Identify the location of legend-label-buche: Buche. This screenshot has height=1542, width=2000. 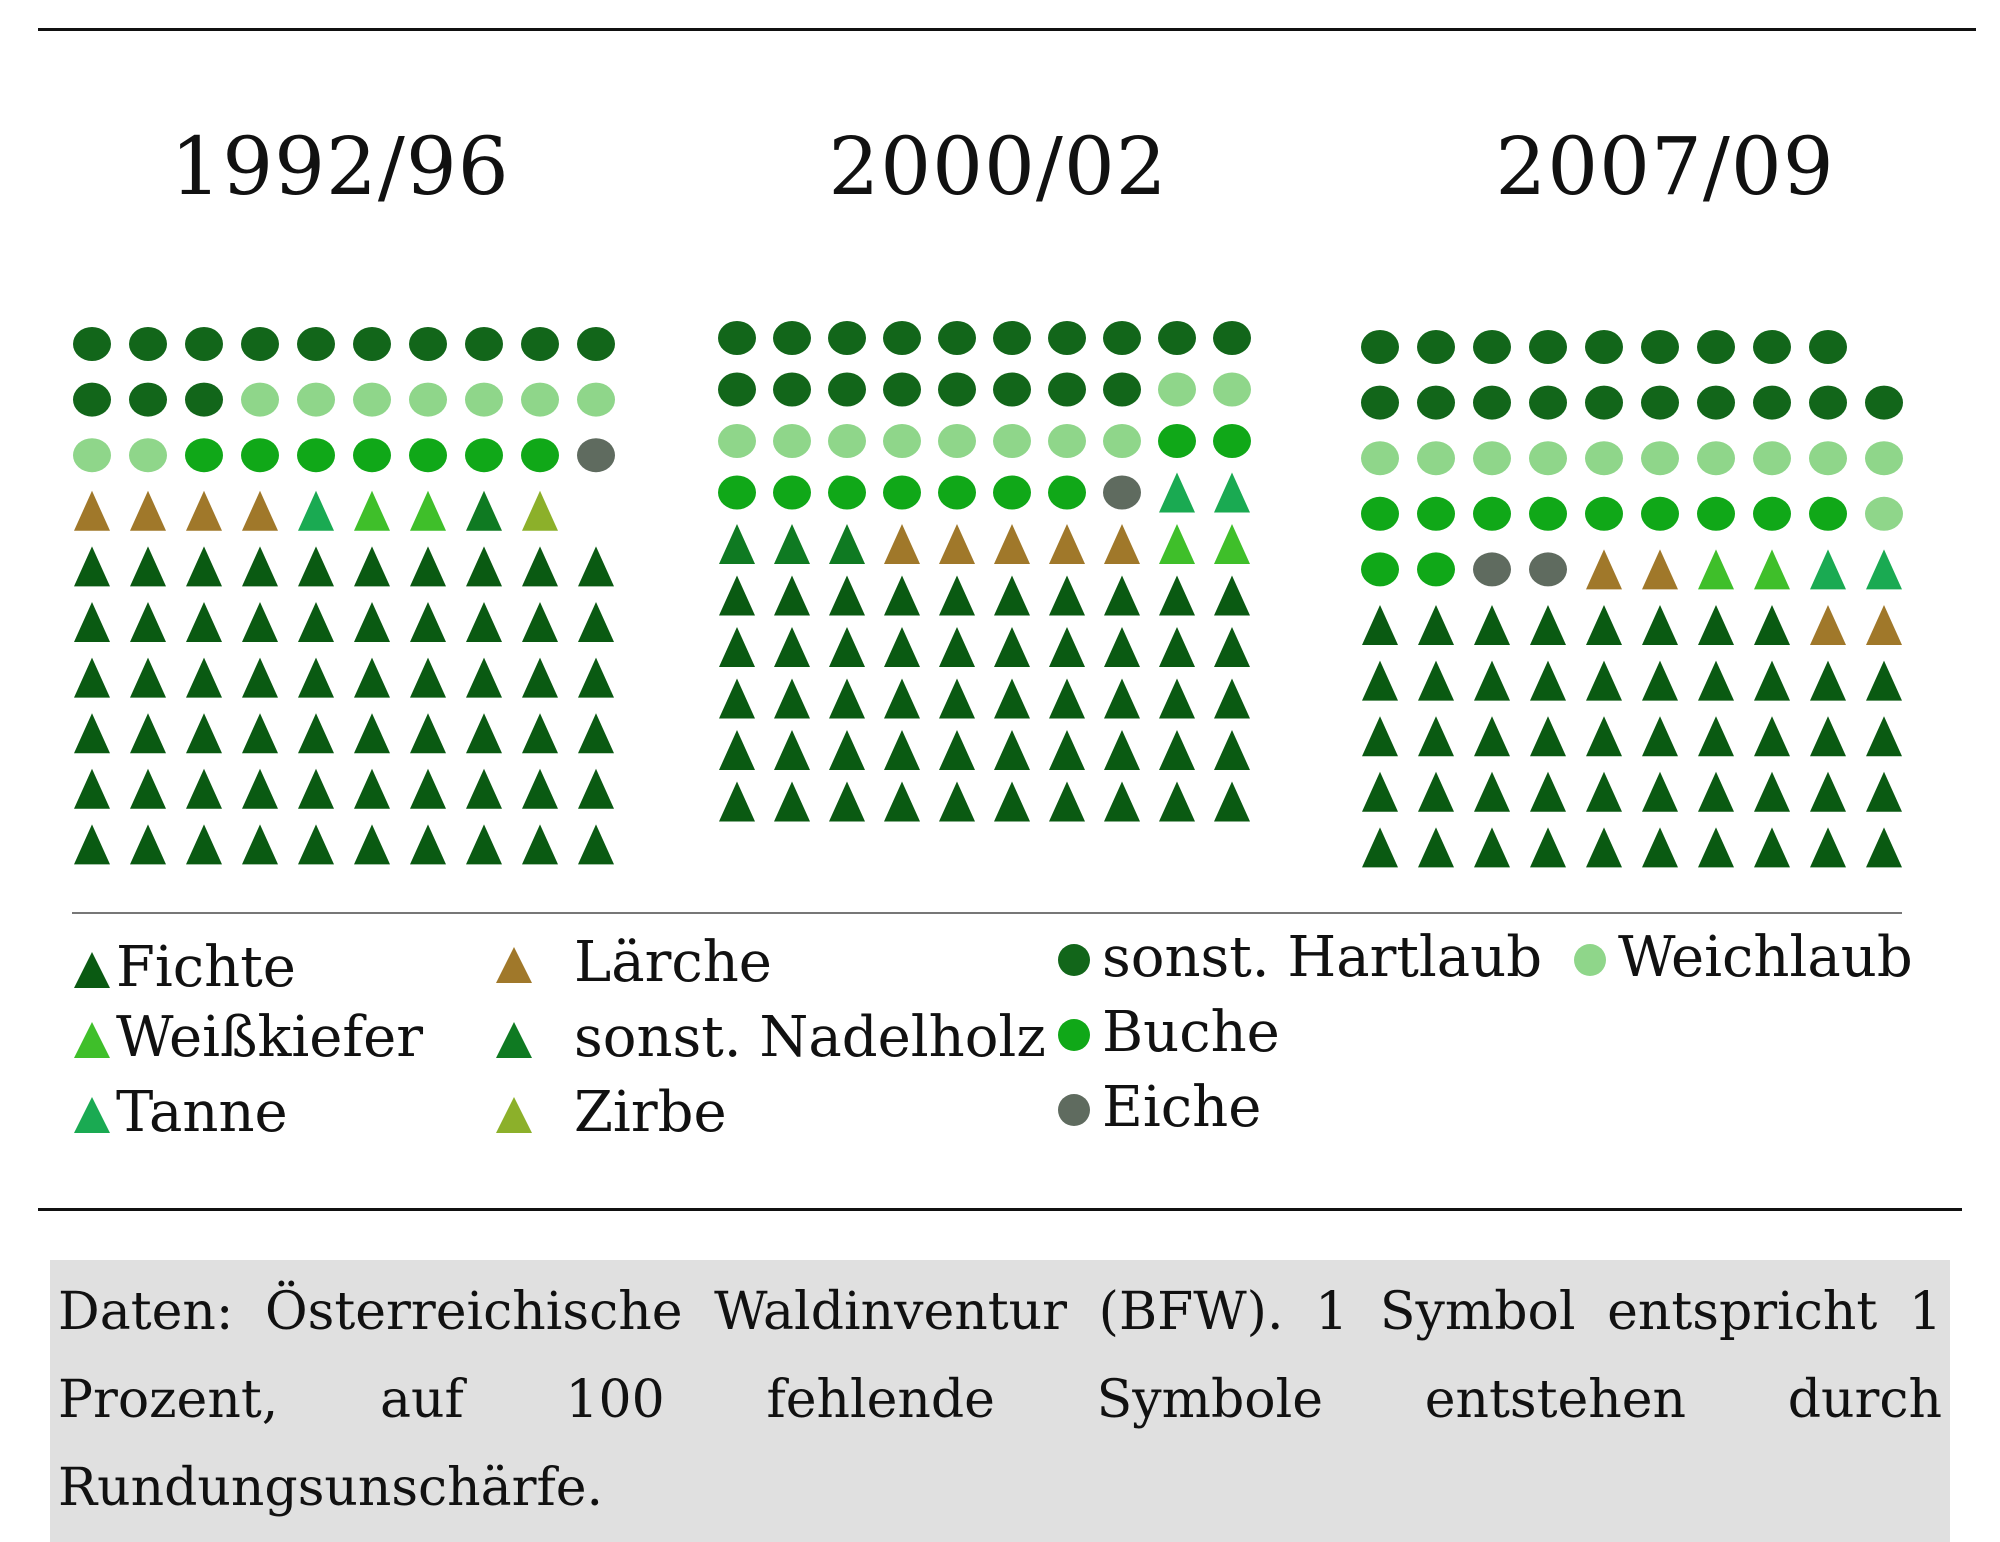
(1191, 1032).